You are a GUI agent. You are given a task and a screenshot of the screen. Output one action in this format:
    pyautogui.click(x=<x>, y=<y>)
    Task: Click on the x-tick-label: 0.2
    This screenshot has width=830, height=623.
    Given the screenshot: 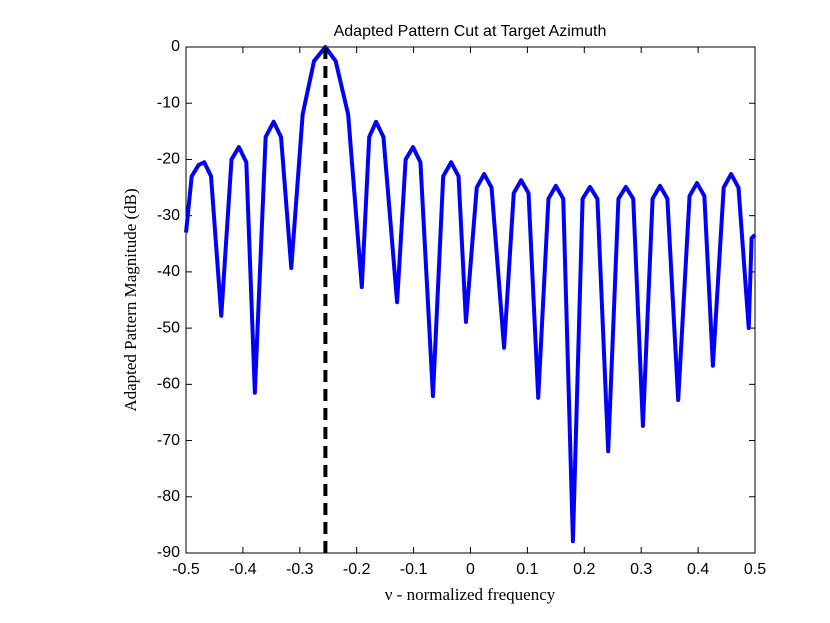 What is the action you would take?
    pyautogui.click(x=584, y=569)
    